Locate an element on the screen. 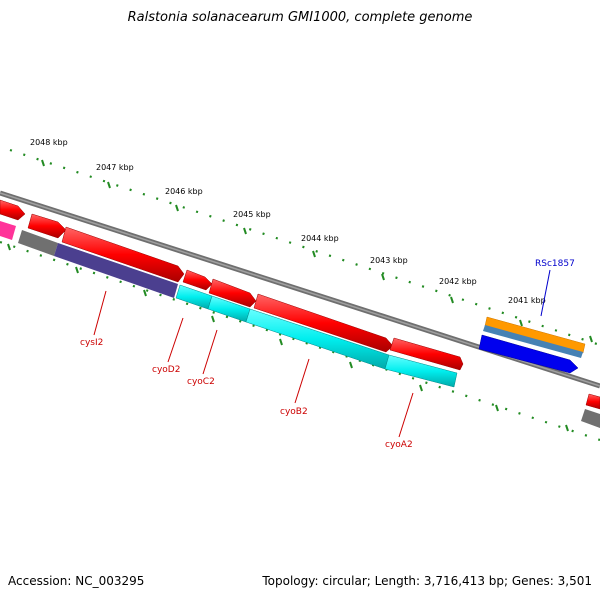 This screenshot has height=600, width=600. ruler-label: 2043 kbp is located at coordinates (389, 260).